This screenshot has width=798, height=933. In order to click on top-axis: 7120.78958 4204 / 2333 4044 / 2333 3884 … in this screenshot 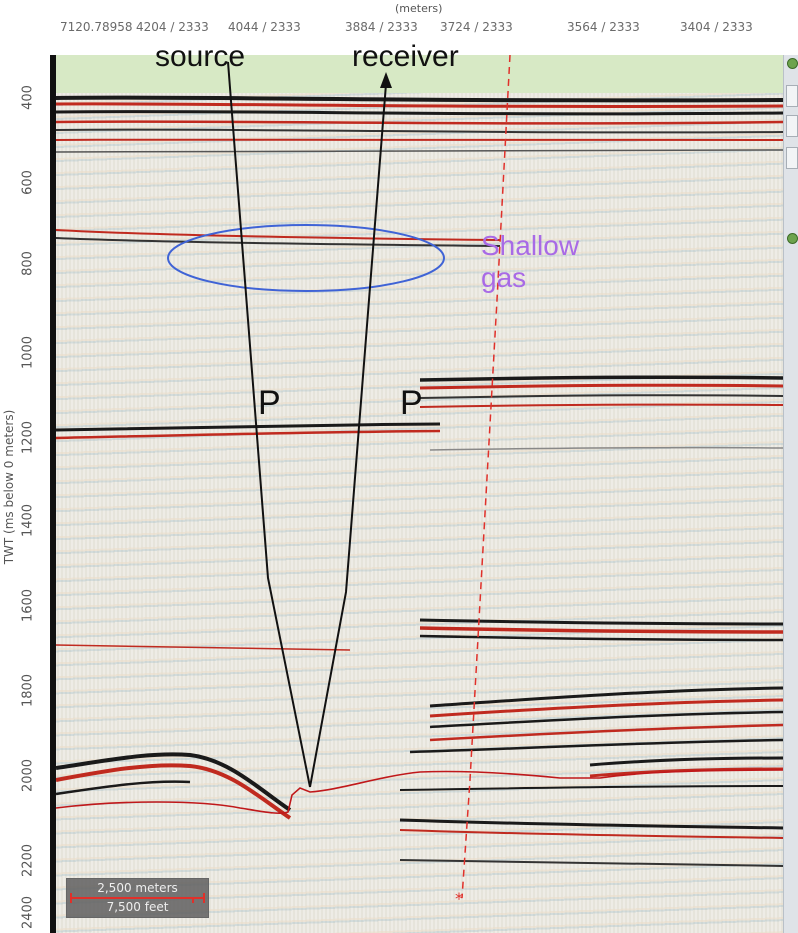, I will do `click(399, 20)`.